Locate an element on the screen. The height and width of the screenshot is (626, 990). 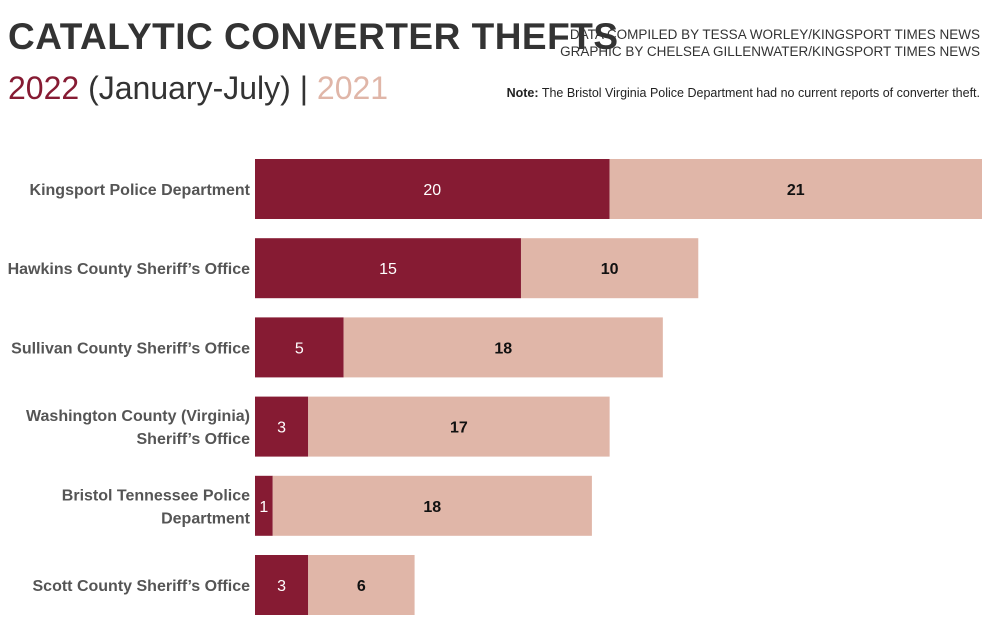
legend-2021: 2021 is located at coordinates (352, 88).